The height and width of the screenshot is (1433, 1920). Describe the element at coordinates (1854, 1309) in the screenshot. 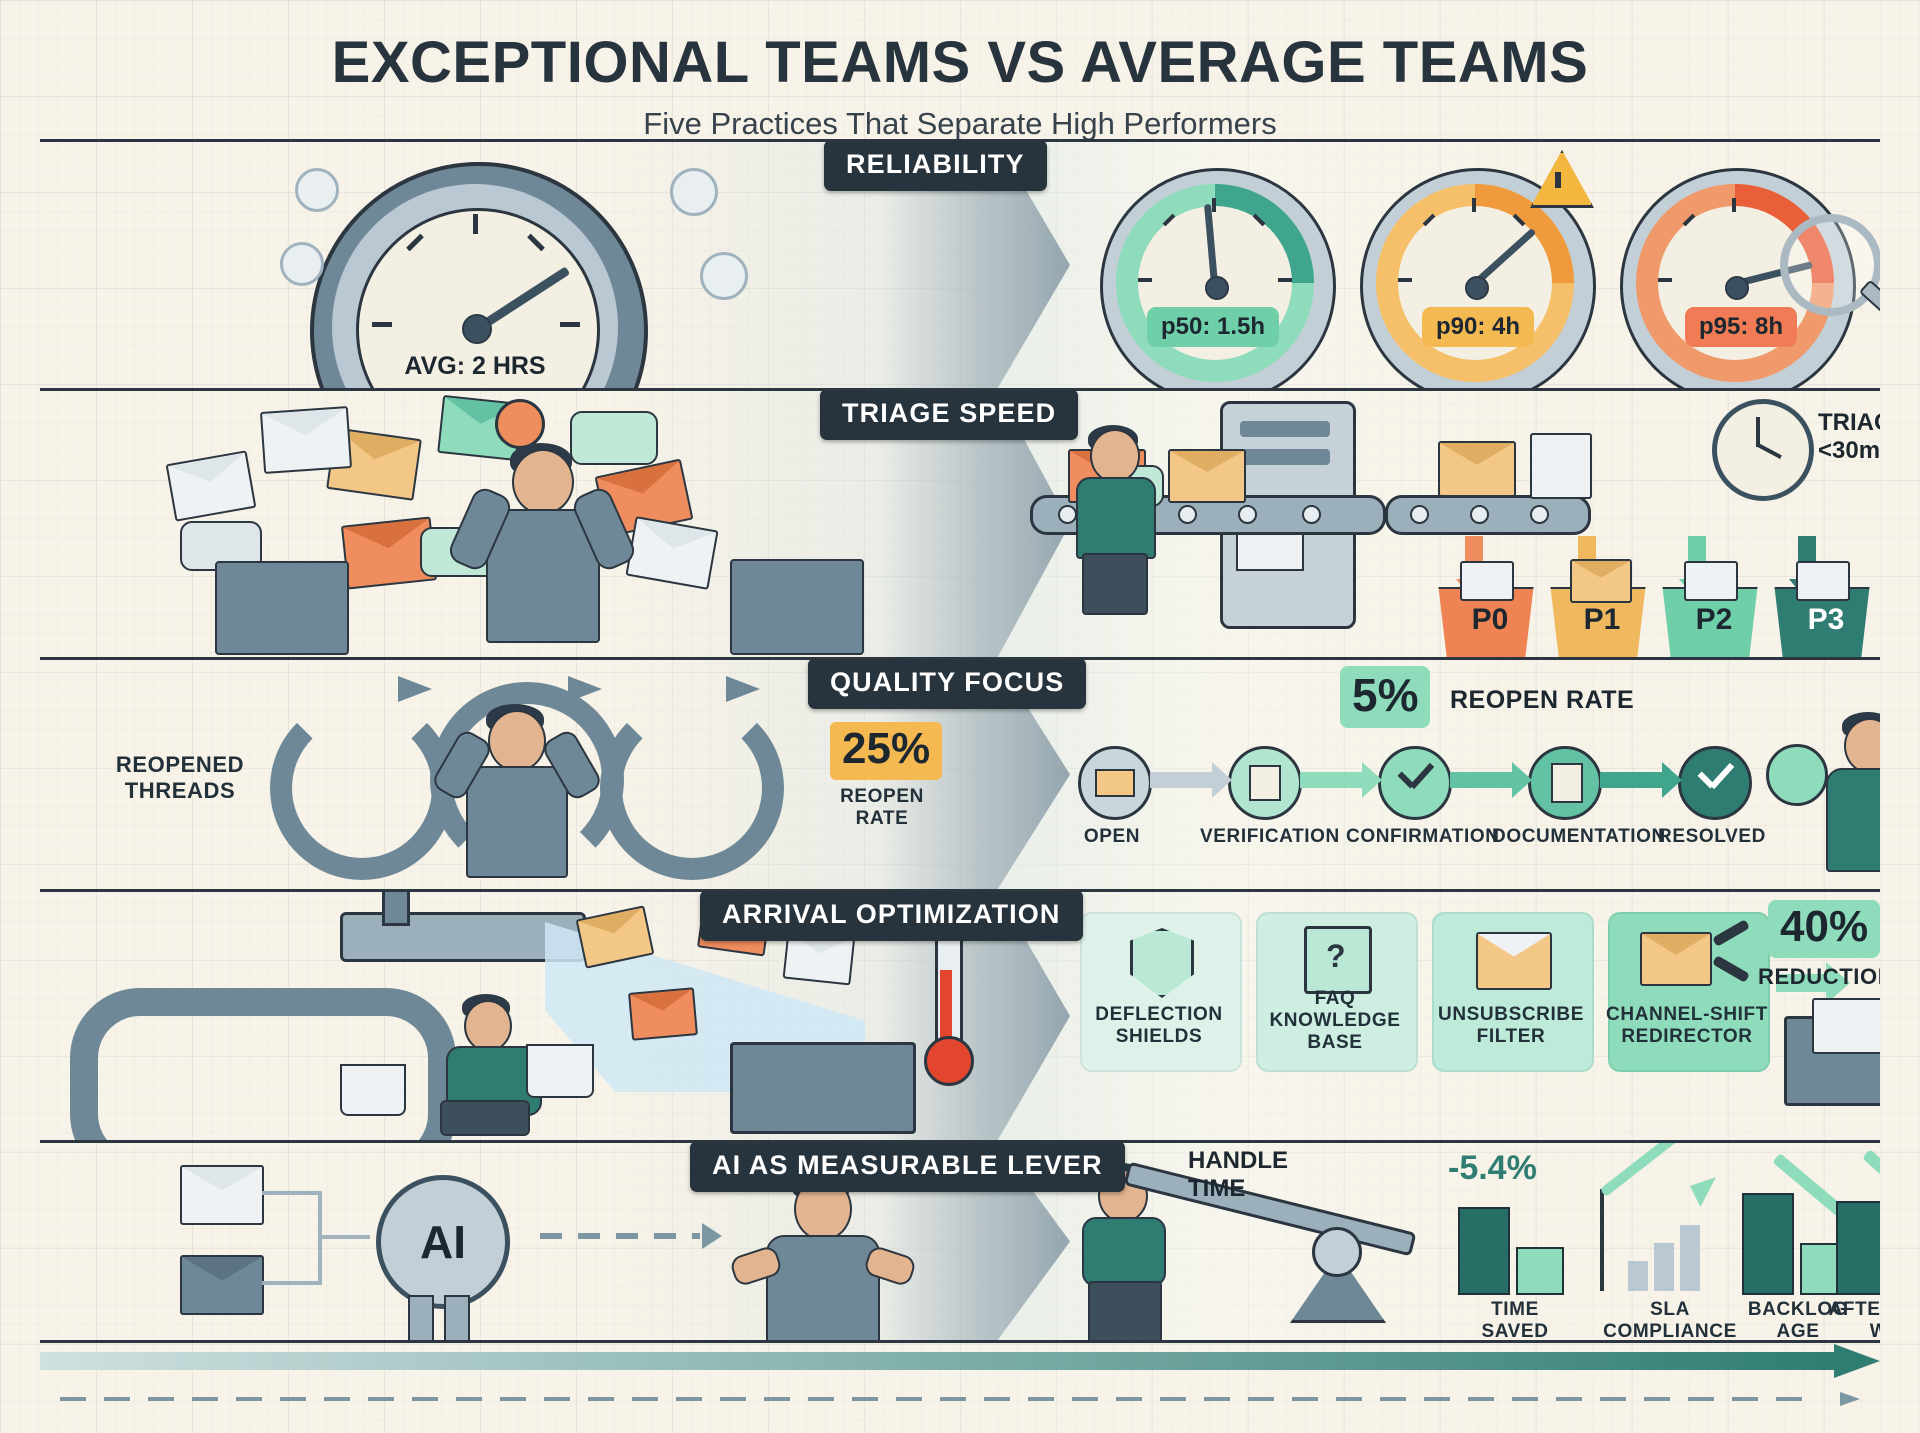

I see `after-hours-line1: AFTER-HOURS` at that location.